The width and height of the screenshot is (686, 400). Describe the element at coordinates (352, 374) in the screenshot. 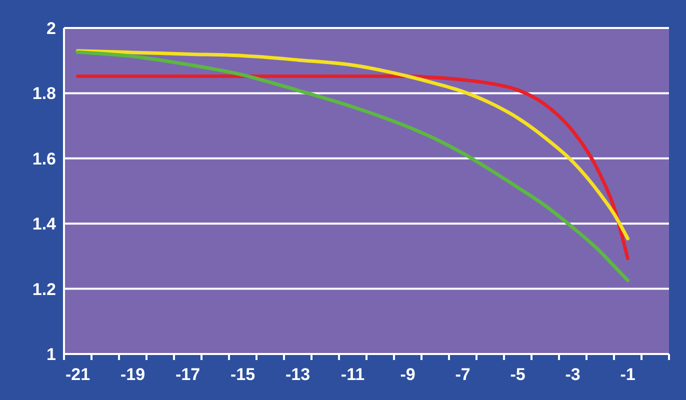

I see `x-tick-label: -11` at that location.